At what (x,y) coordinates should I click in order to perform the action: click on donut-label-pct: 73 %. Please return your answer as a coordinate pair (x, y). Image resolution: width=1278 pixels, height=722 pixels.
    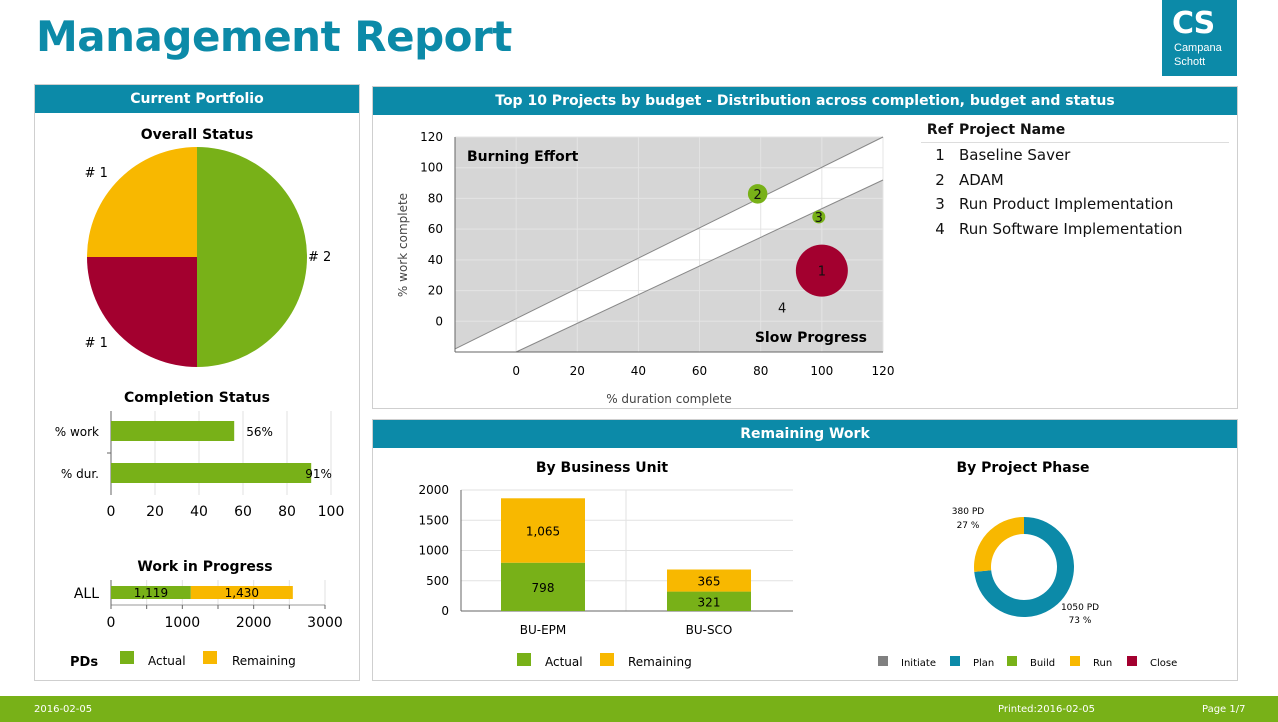
    Looking at the image, I should click on (1080, 621).